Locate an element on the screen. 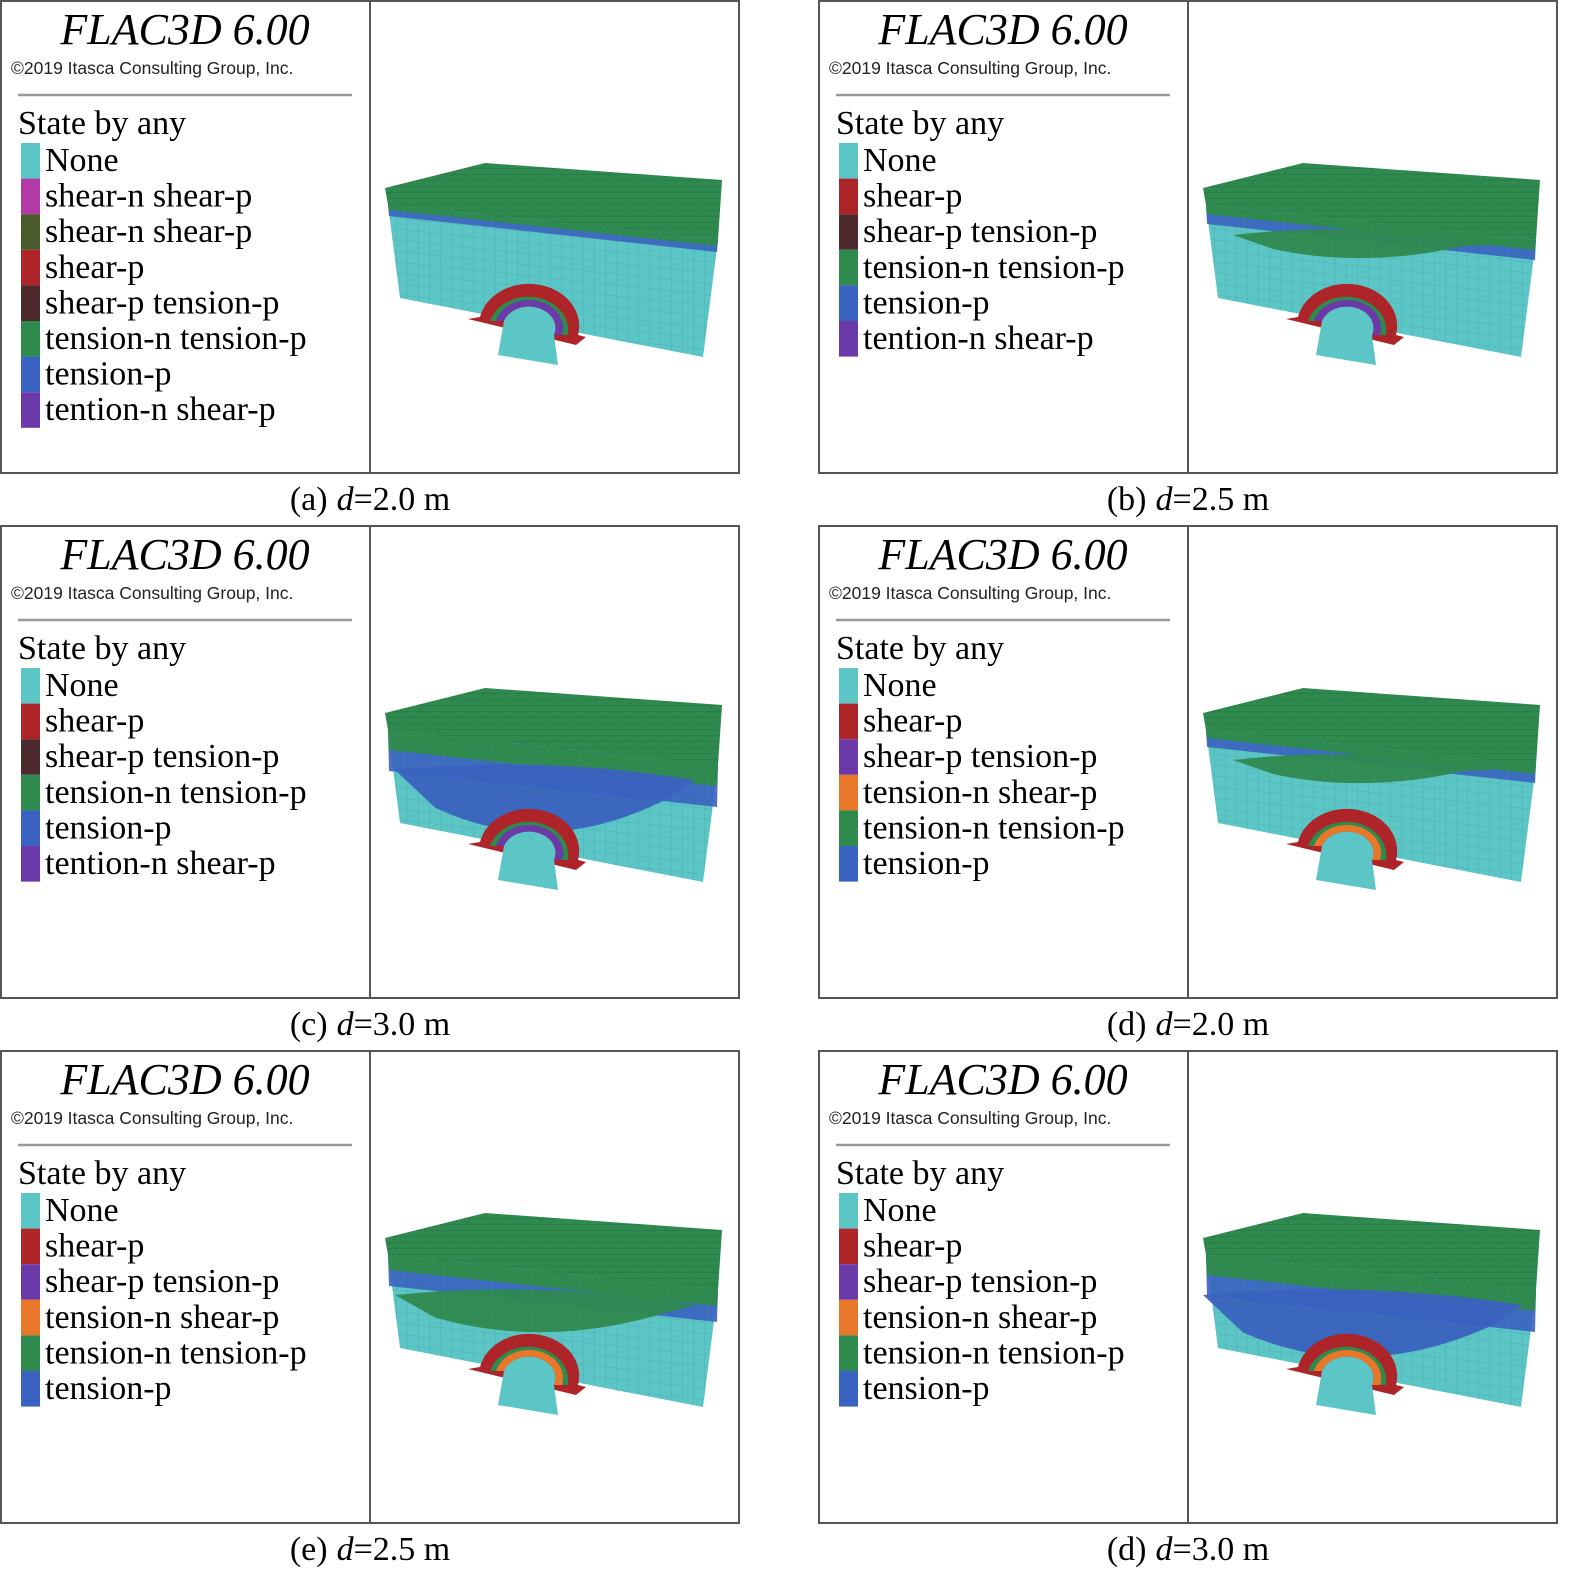 The height and width of the screenshot is (1585, 1575). arch-inner is located at coordinates (1348, 1367).